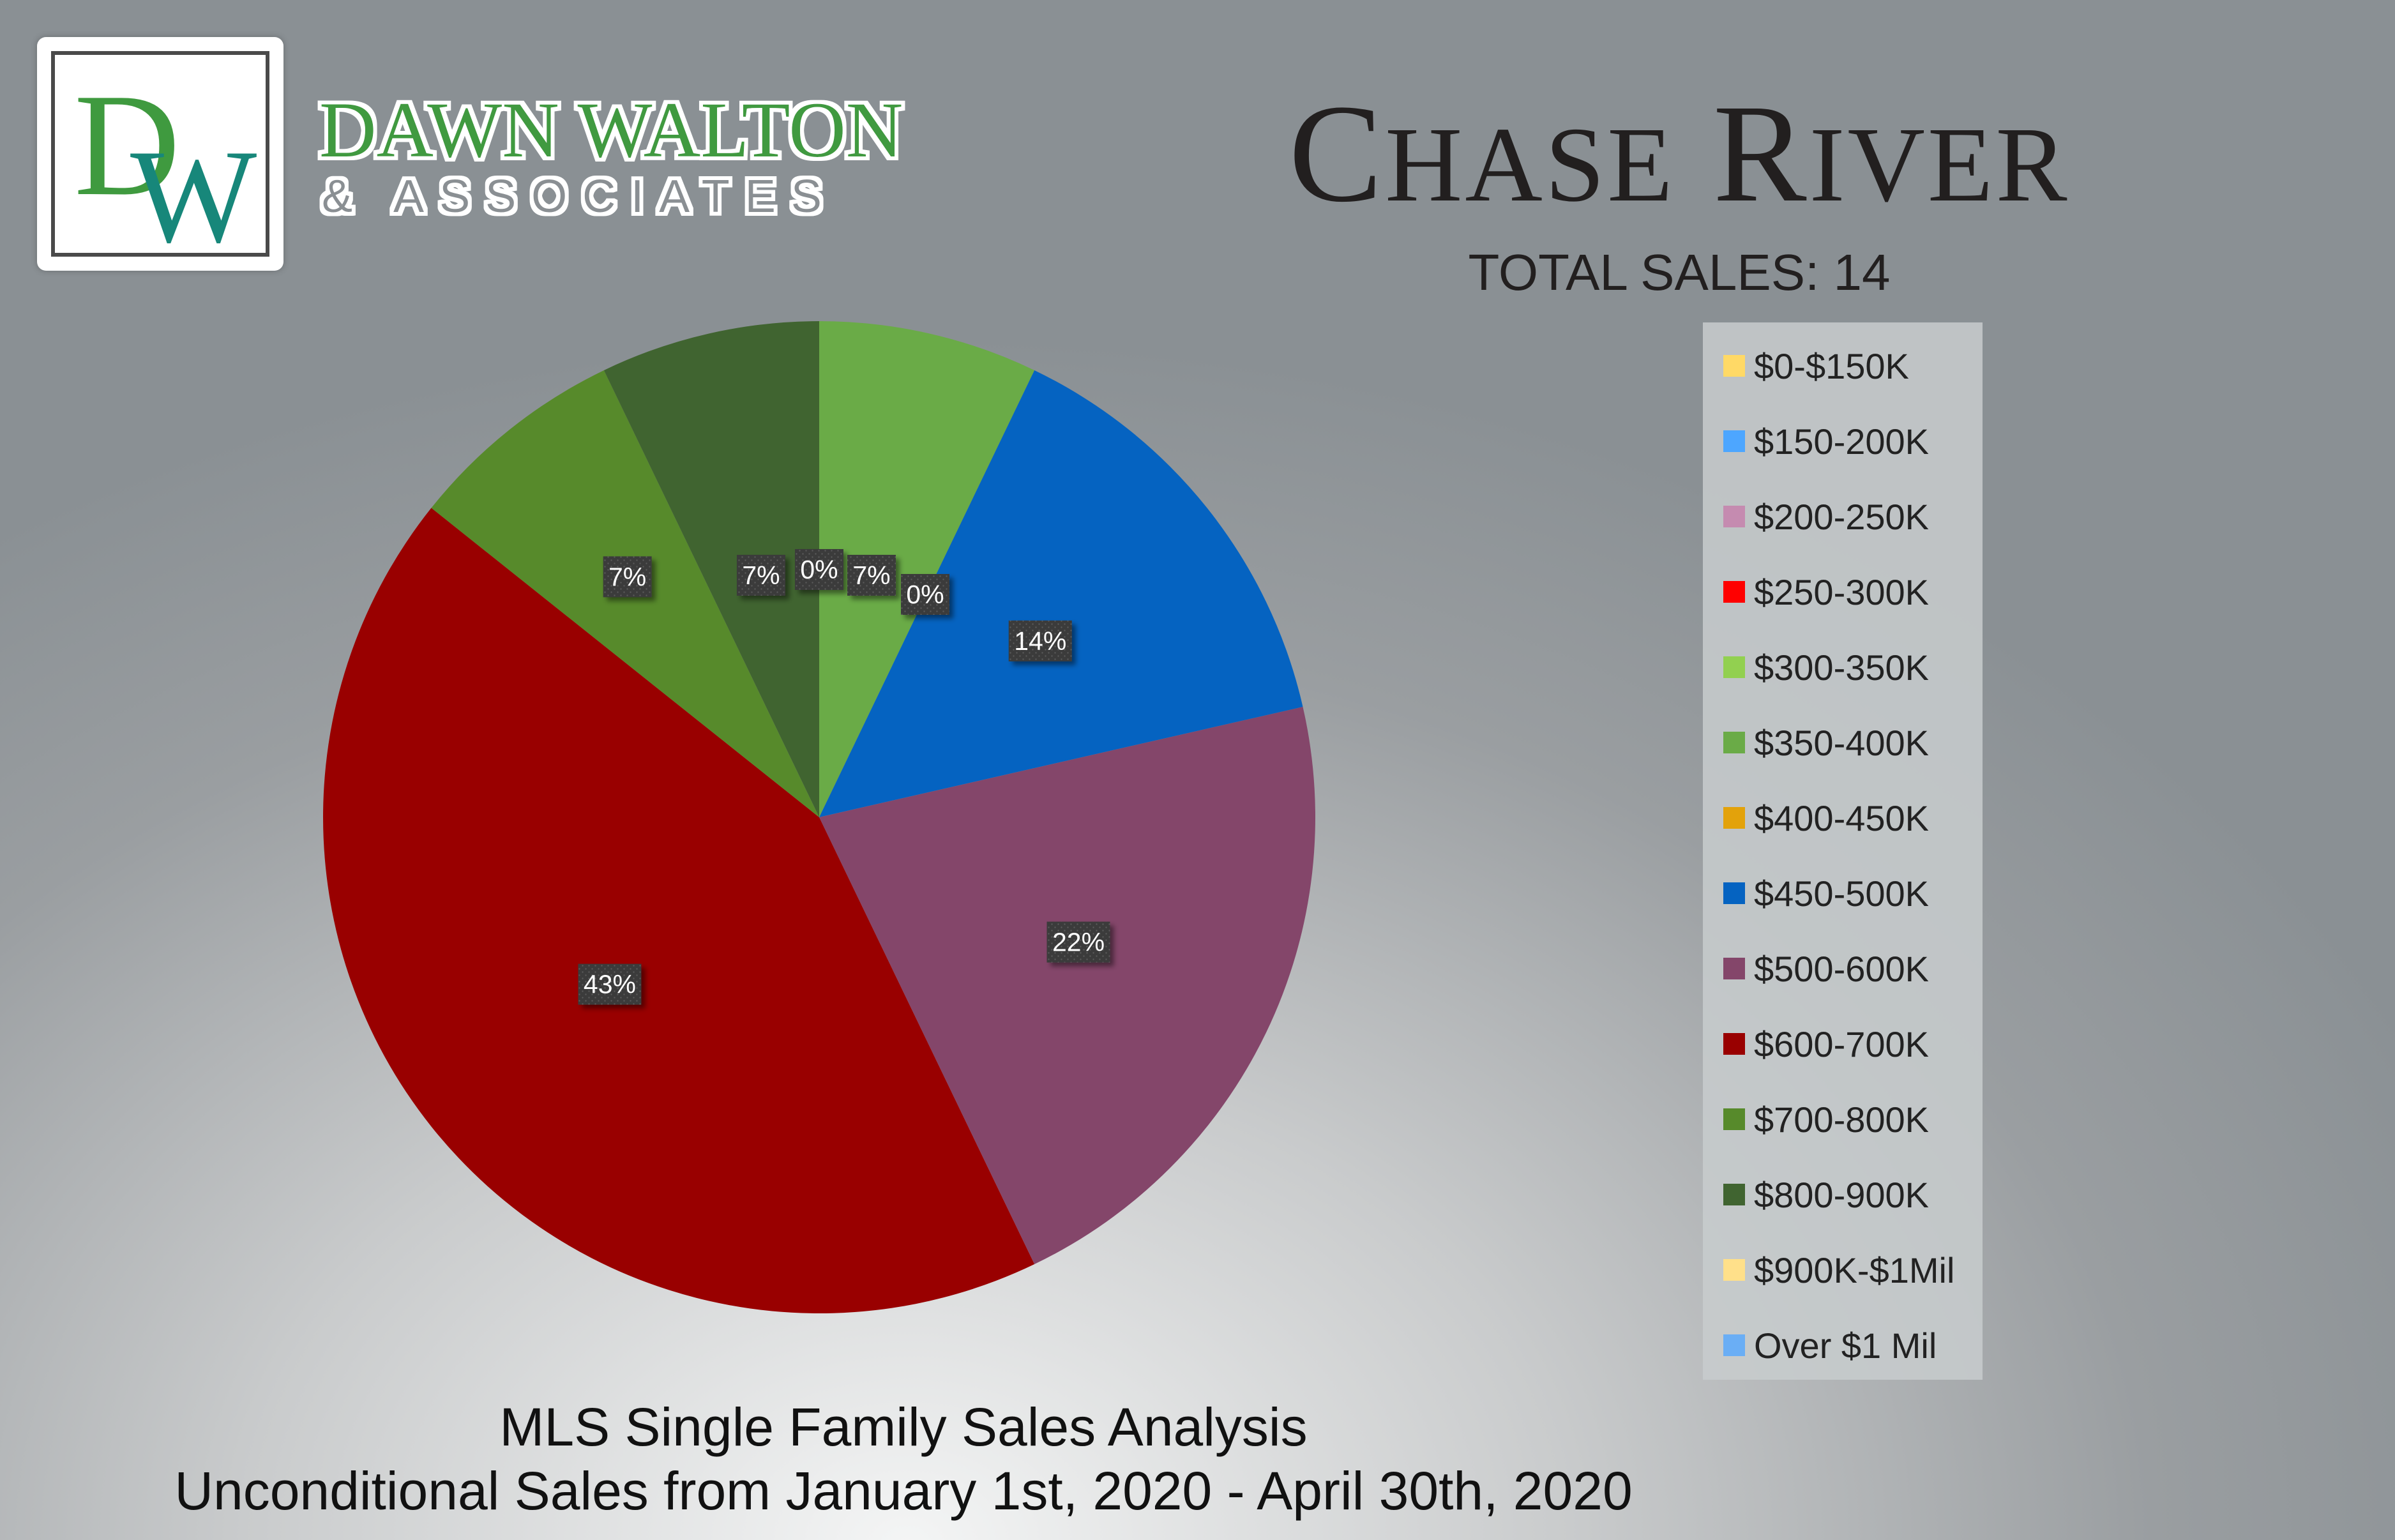 Image resolution: width=2395 pixels, height=1540 pixels. Describe the element at coordinates (1679, 272) in the screenshot. I see `total-sales: TOTAL SALES: 14` at that location.